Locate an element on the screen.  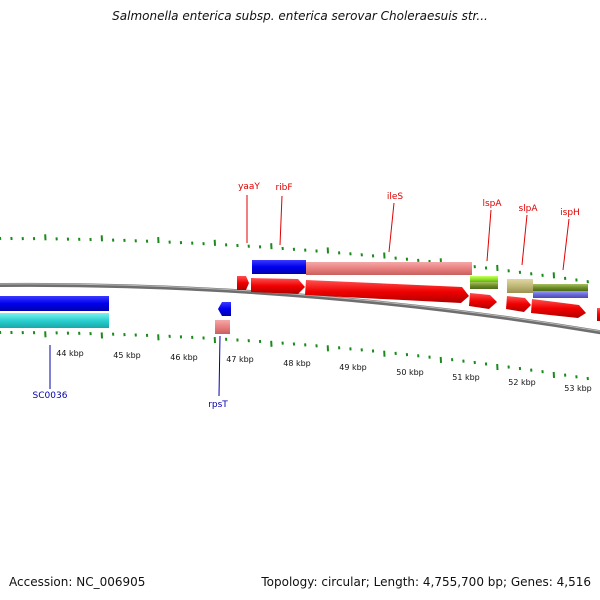
gene-arrow-ribF is located at coordinates (278, 286).